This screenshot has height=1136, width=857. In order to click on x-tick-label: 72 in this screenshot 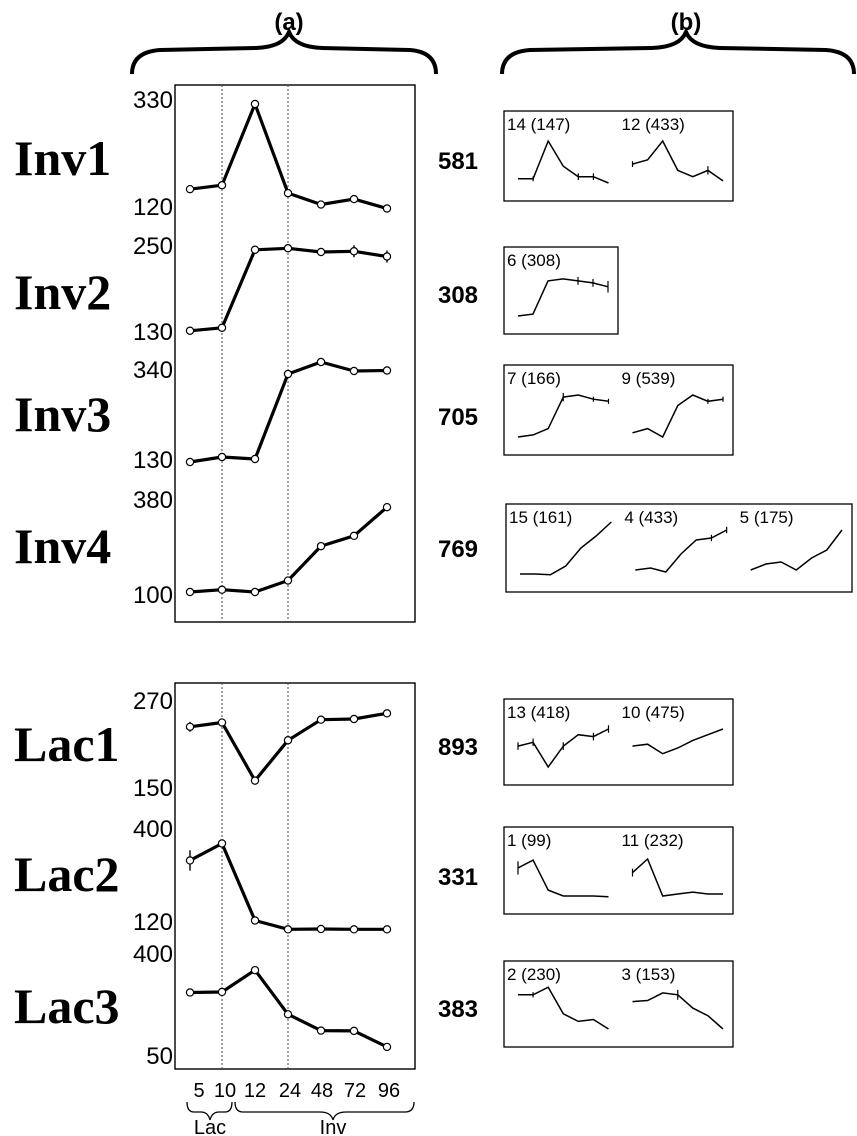, I will do `click(355, 1091)`.